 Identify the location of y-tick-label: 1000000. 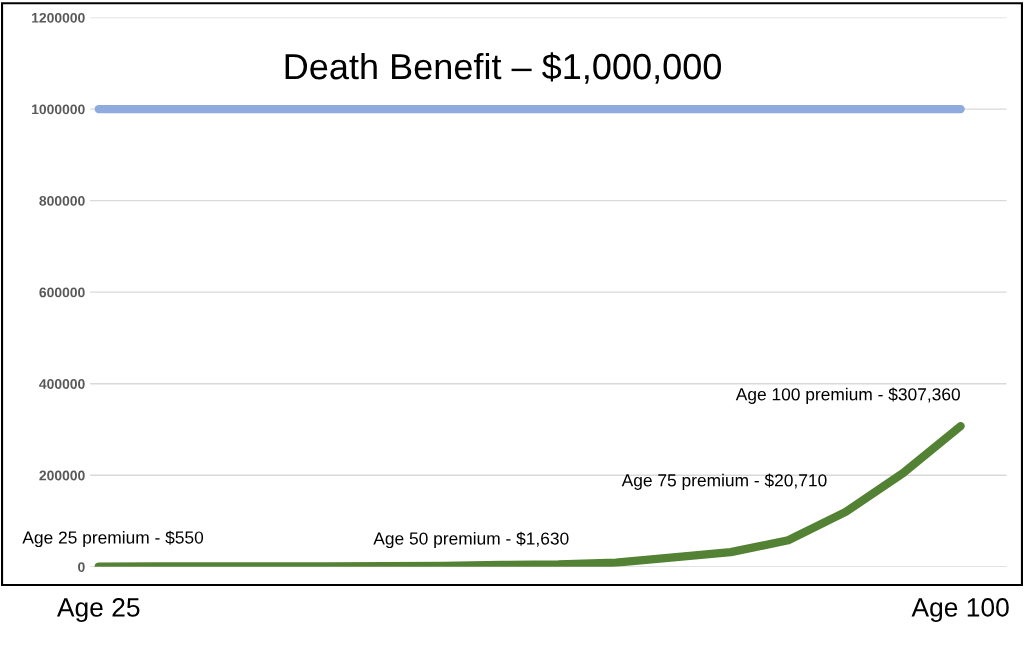
(58, 109).